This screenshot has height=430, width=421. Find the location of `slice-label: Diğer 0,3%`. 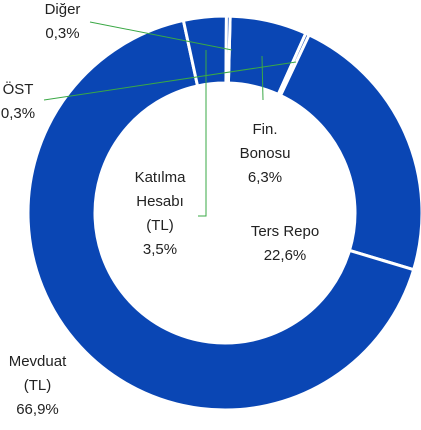

slice-label: Diğer 0,3% is located at coordinates (62, 23).